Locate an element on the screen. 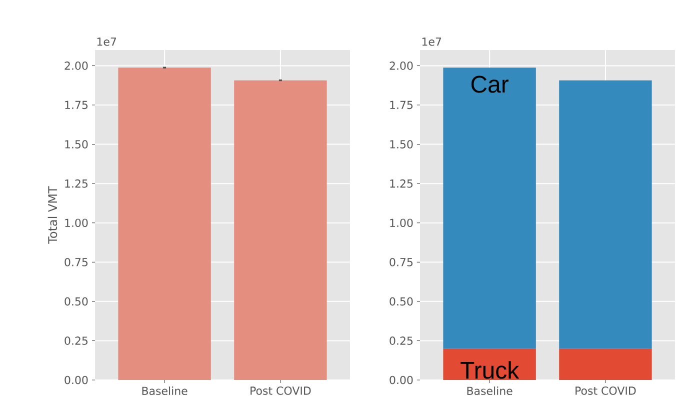  series-label: Car is located at coordinates (489, 84).